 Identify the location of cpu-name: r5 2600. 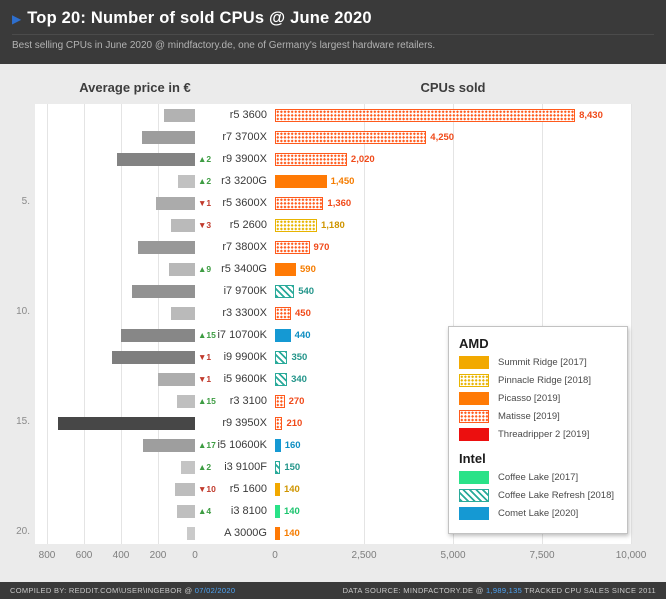
(248, 225).